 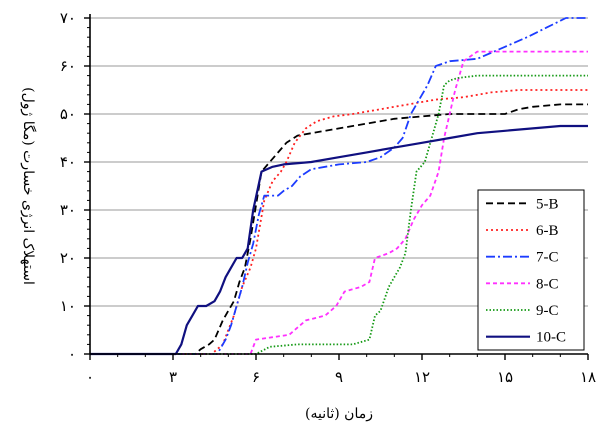 What do you see at coordinates (588, 377) in the screenshot?
I see `x-tick-label-6: ۱۸` at bounding box center [588, 377].